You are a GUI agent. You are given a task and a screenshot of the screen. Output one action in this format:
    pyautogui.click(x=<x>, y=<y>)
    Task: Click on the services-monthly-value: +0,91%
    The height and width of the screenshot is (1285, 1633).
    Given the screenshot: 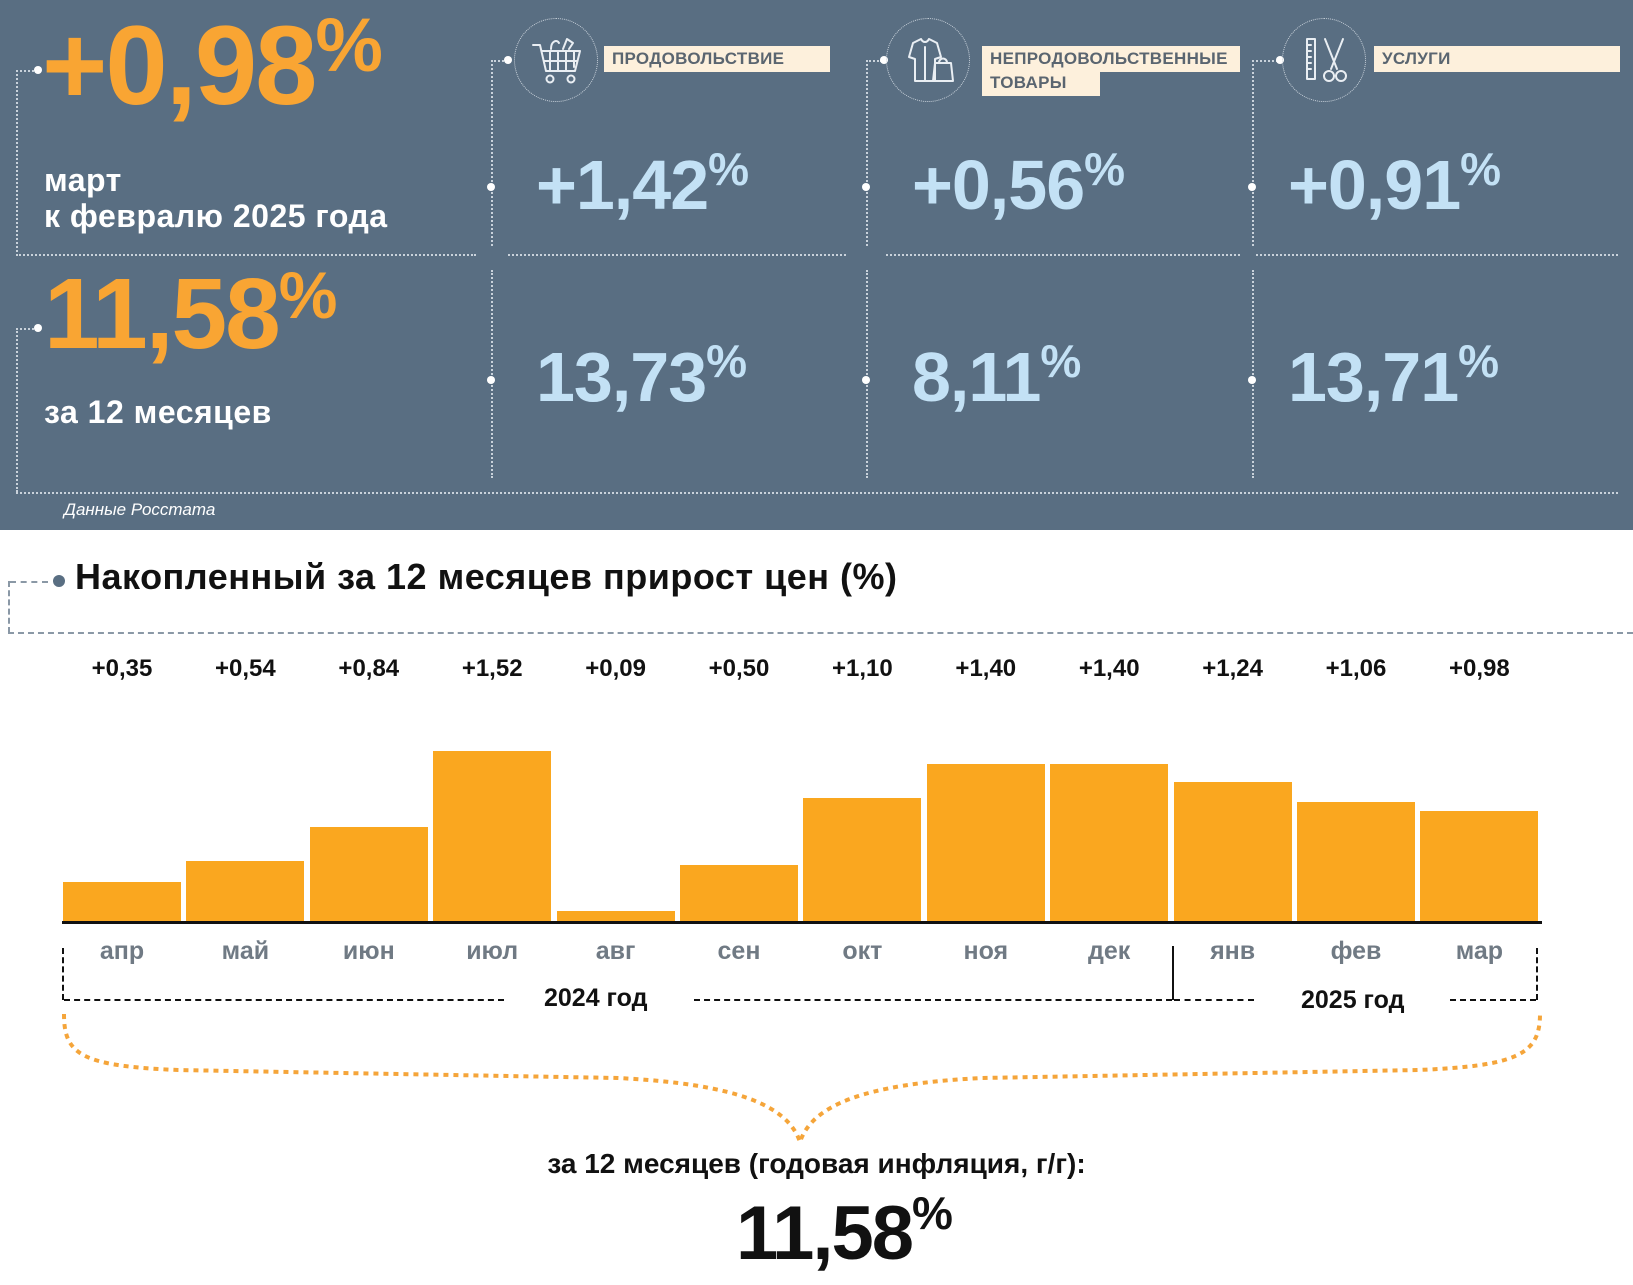 What is the action you would take?
    pyautogui.click(x=1394, y=183)
    